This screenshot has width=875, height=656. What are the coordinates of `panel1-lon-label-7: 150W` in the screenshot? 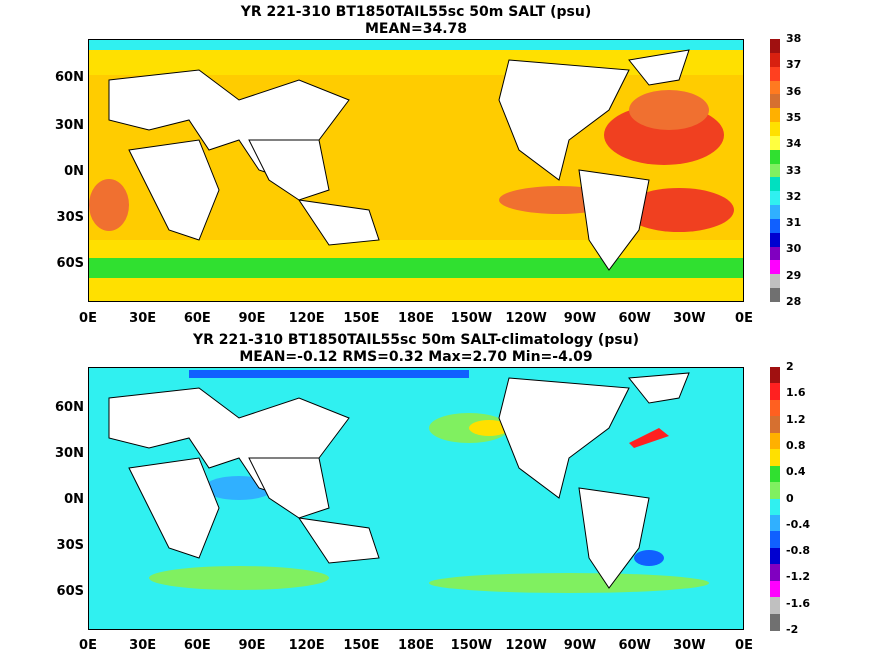 It's located at (471, 318).